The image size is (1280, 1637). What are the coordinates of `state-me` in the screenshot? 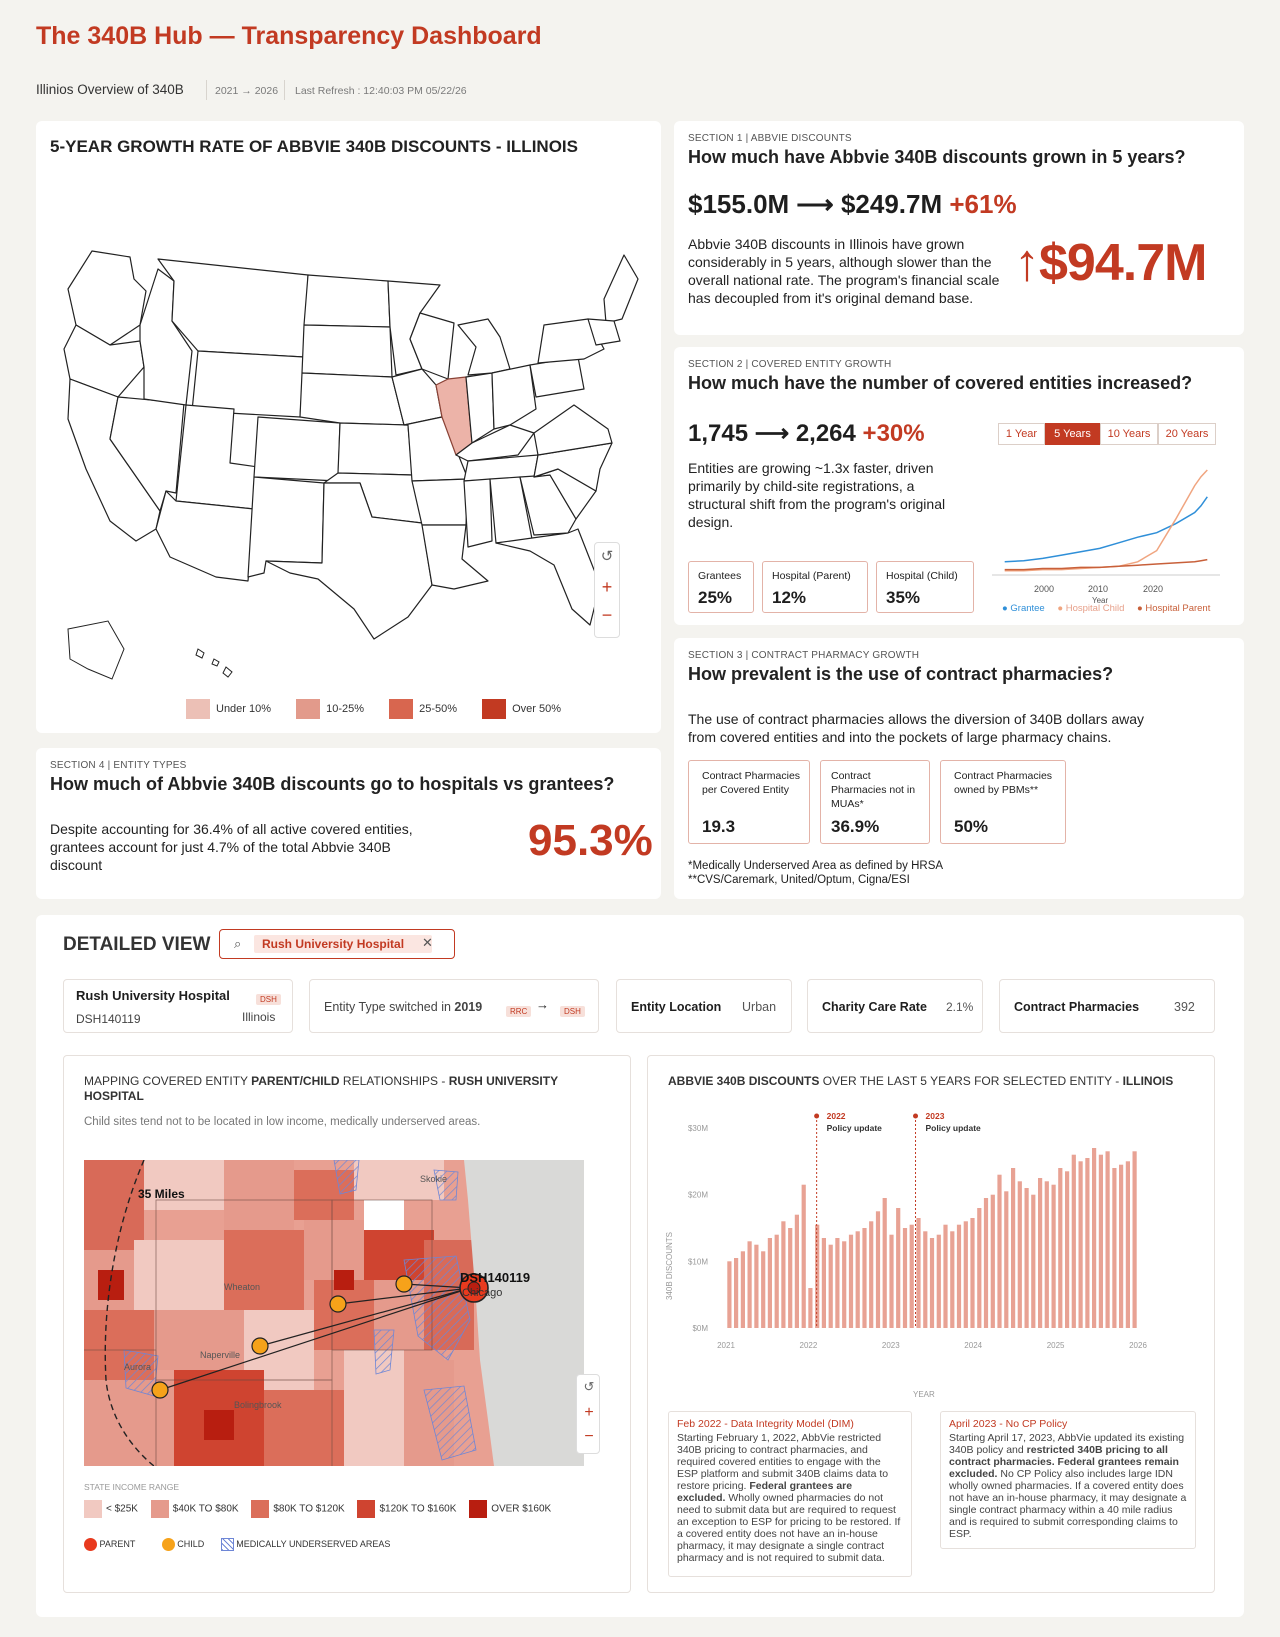 It's located at (621, 289).